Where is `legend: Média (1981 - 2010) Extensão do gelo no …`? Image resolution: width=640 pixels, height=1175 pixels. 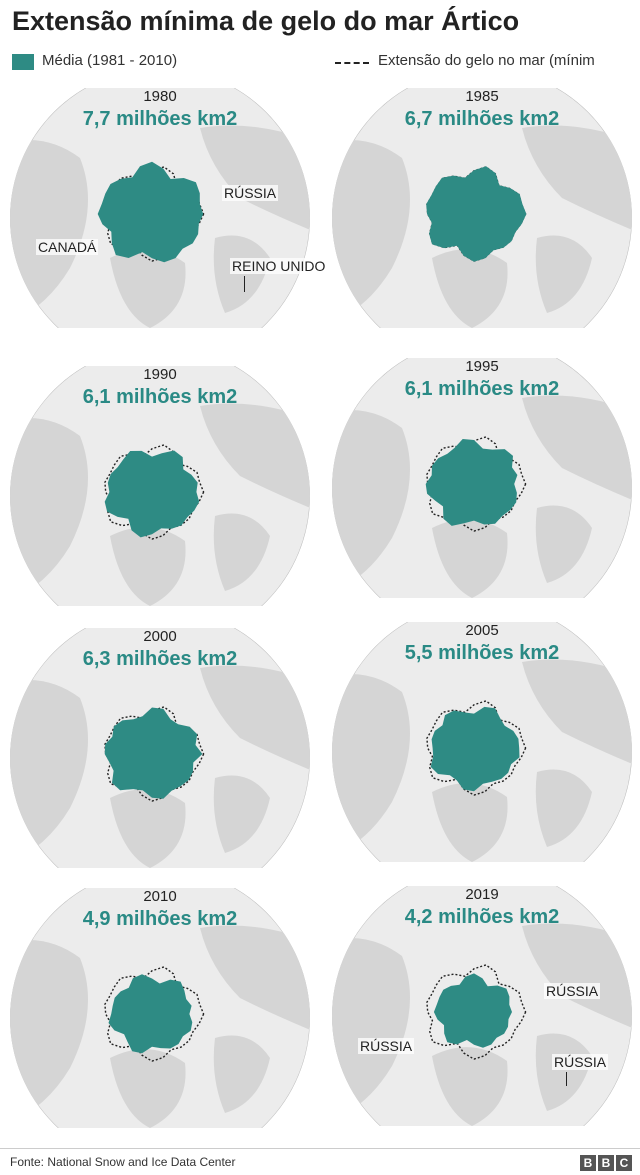
legend: Média (1981 - 2010) Extensão do gelo no … is located at coordinates (326, 63).